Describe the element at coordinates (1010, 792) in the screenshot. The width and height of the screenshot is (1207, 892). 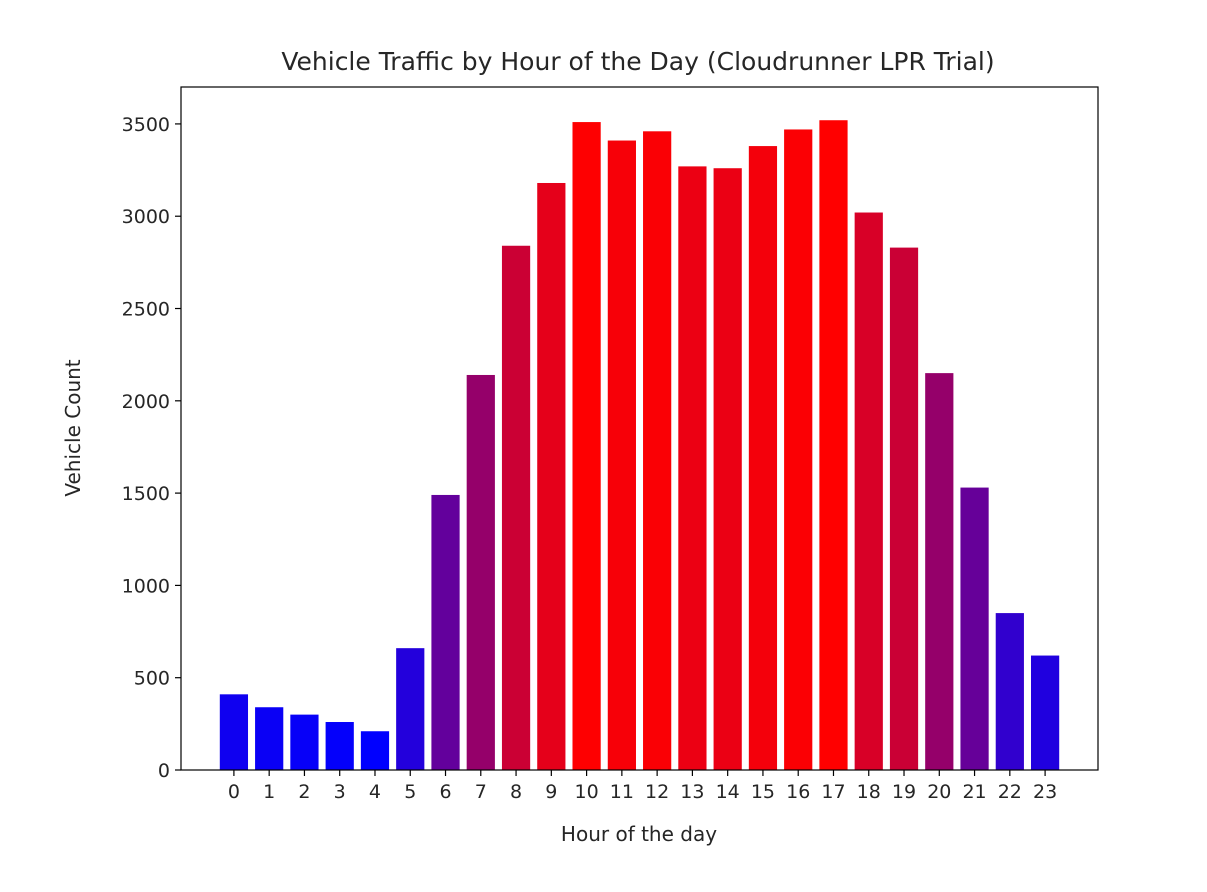
I see `x-tick-label: 22` at that location.